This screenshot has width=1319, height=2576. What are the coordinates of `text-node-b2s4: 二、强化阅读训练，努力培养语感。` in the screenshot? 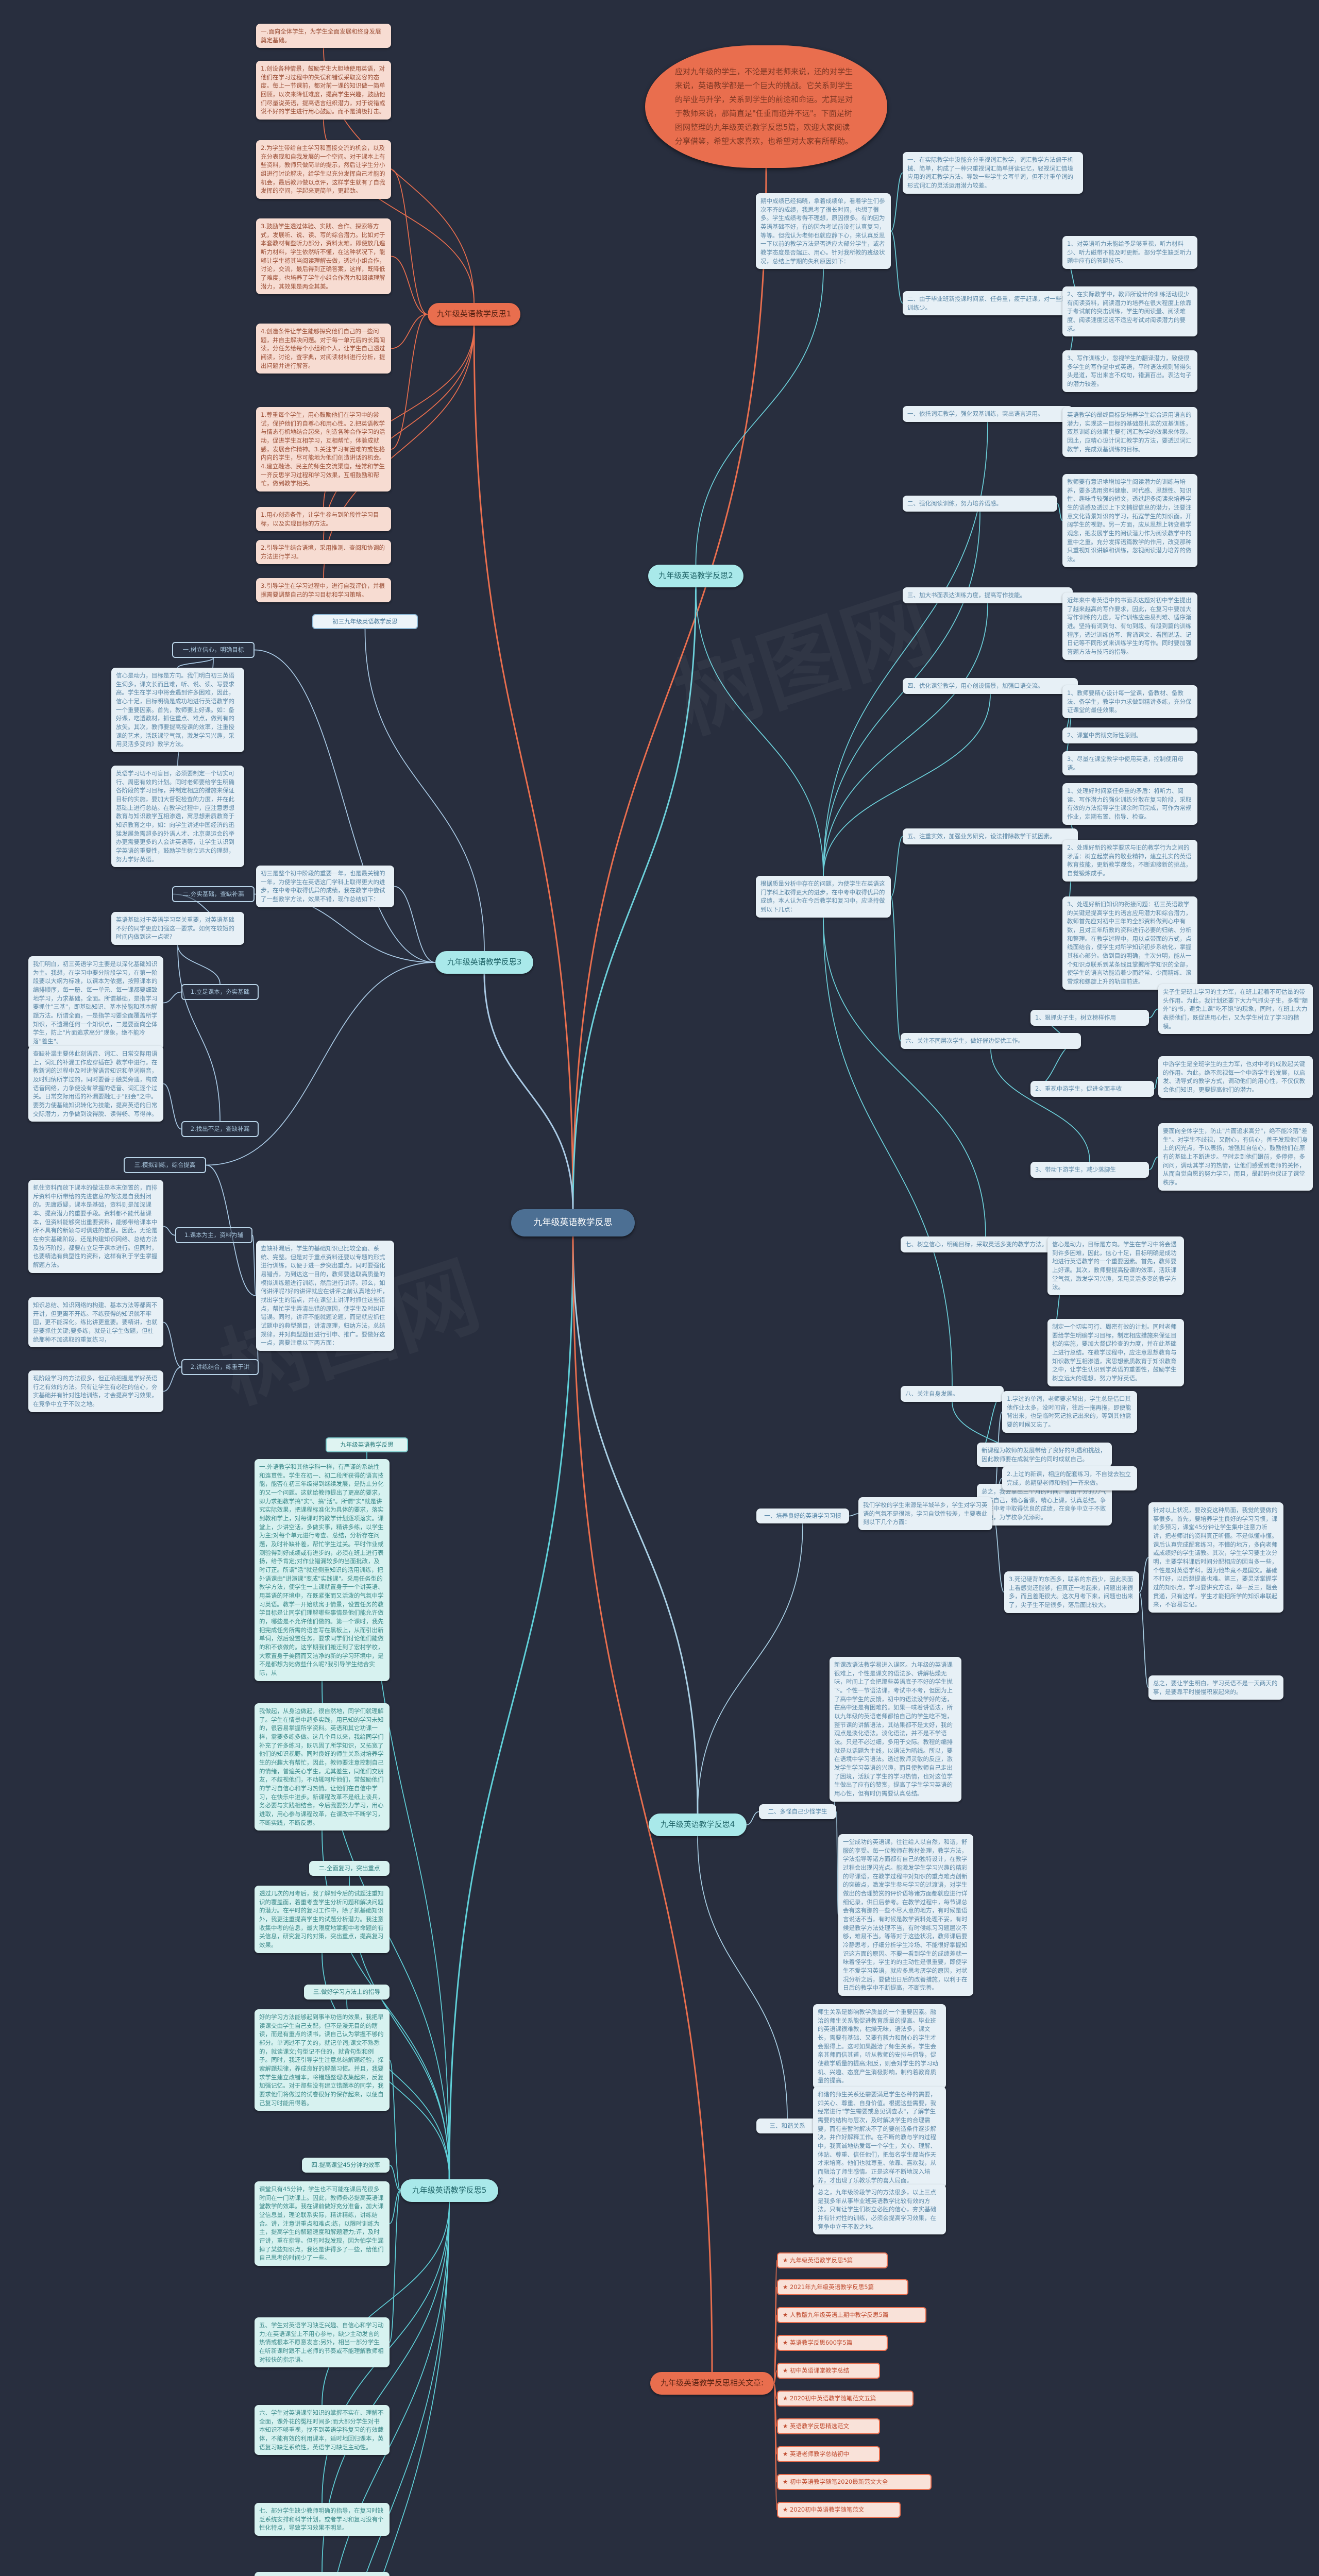 It's located at (980, 504).